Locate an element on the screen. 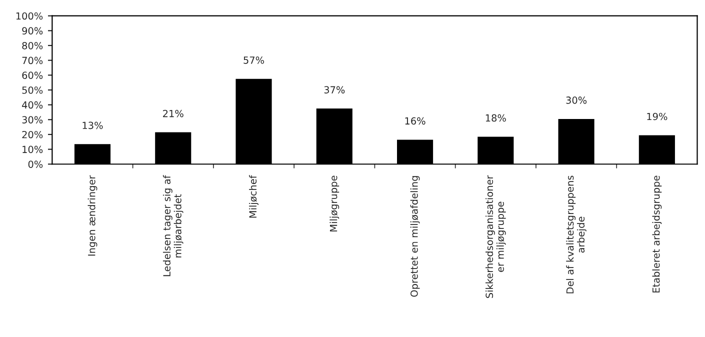  x-tick-label: Del af kvalitetsgruppens arbejde is located at coordinates (576, 235).